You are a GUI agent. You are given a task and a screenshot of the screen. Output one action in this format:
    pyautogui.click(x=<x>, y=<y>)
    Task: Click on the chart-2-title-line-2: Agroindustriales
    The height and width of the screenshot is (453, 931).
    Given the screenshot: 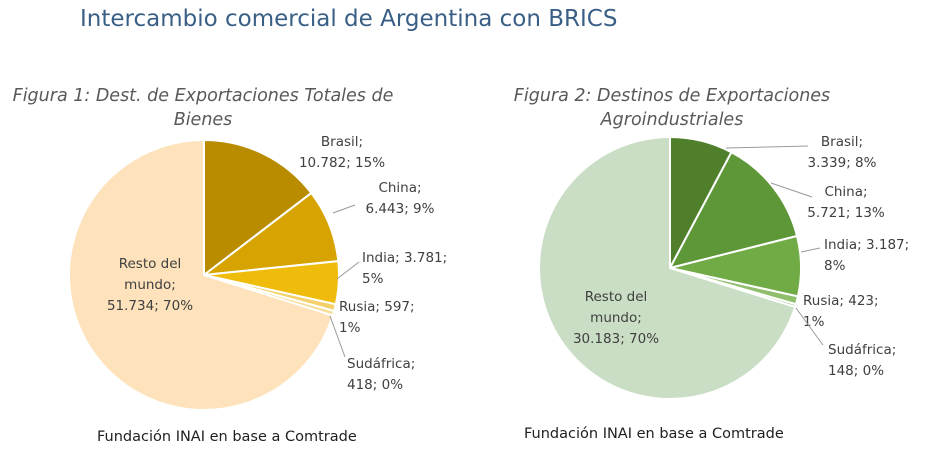 What is the action you would take?
    pyautogui.click(x=672, y=120)
    